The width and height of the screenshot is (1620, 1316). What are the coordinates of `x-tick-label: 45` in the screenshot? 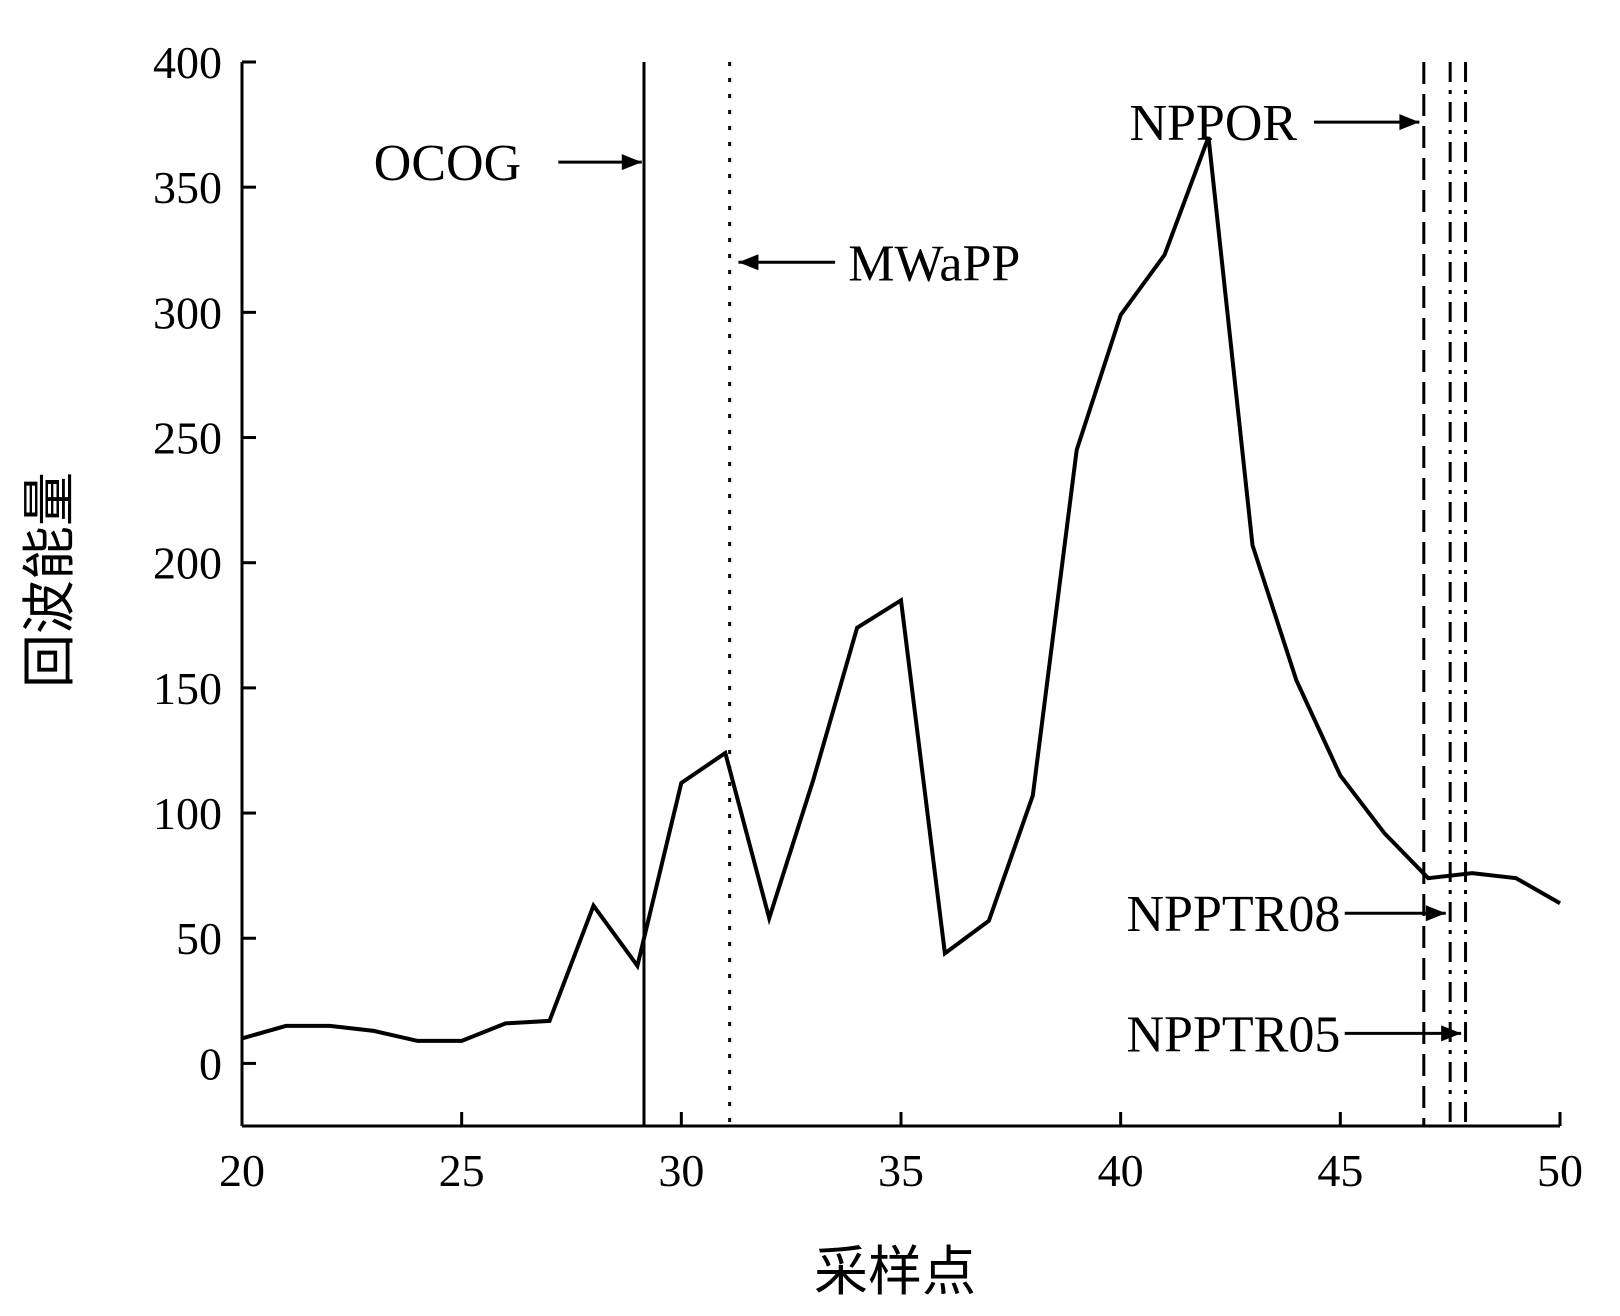 It's located at (1340, 1170).